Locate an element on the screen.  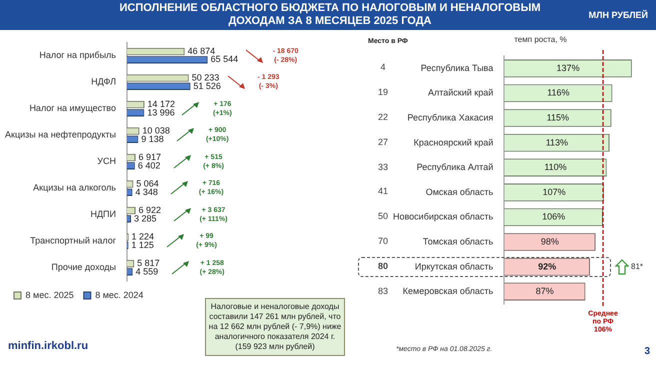
text: 80 is located at coordinates (382, 265).